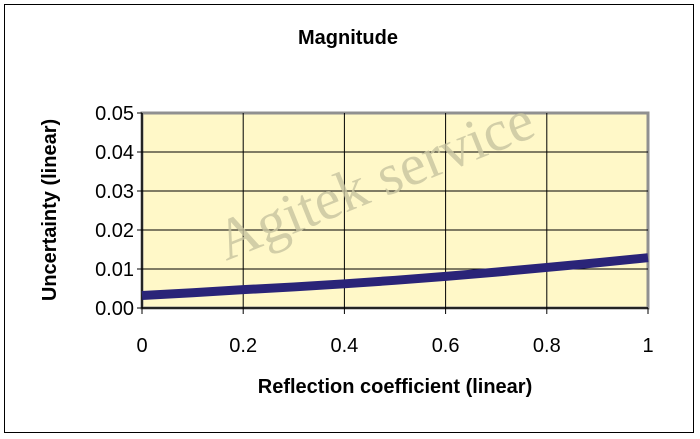 Image resolution: width=700 pixels, height=439 pixels. Describe the element at coordinates (446, 346) in the screenshot. I see `x-tick-label: 0.6` at that location.